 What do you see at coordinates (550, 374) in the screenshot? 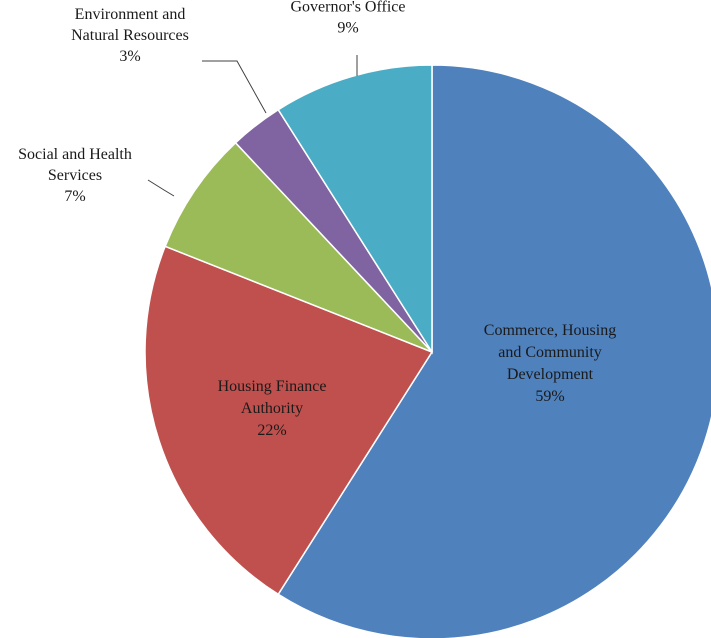
I see `slice-name-label: Development` at bounding box center [550, 374].